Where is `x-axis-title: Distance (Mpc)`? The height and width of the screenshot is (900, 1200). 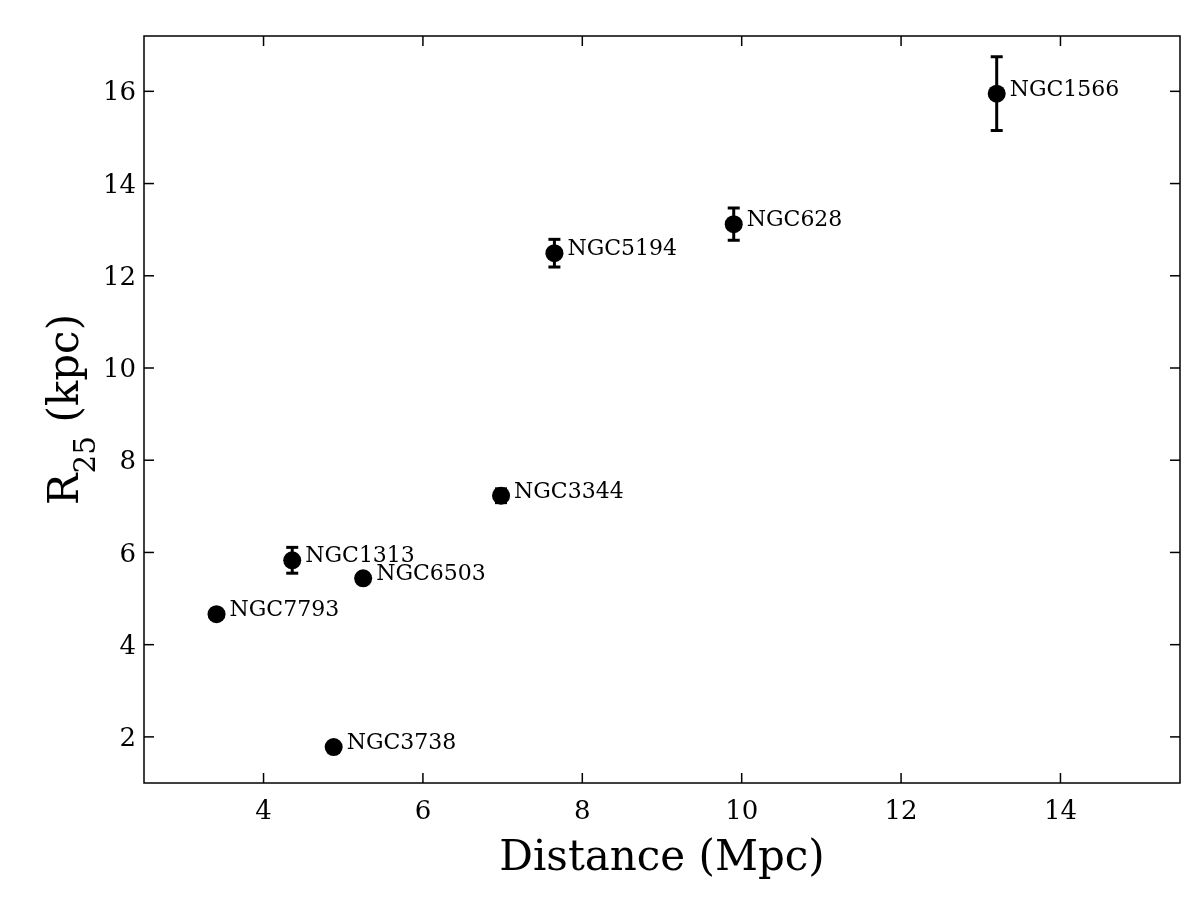 x-axis-title: Distance (Mpc) is located at coordinates (662, 855).